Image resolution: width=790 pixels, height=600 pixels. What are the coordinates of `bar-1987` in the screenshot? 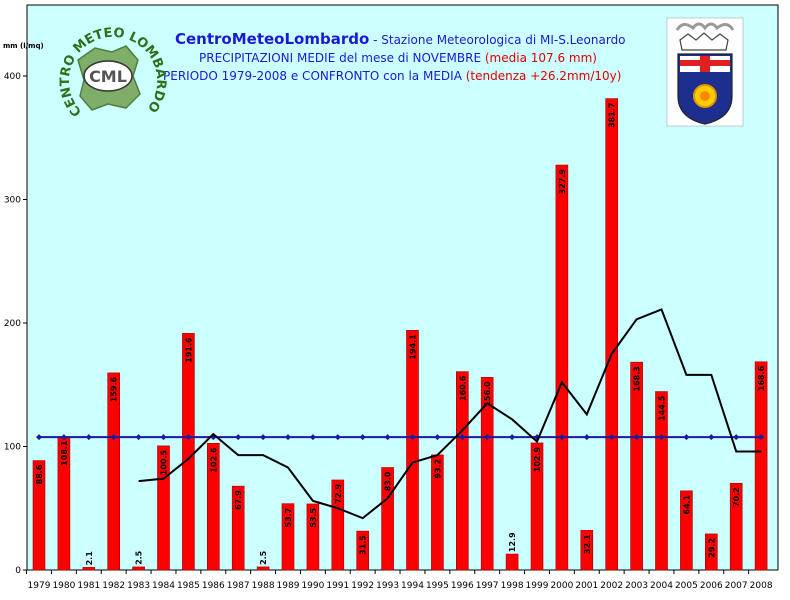 It's located at (238, 528).